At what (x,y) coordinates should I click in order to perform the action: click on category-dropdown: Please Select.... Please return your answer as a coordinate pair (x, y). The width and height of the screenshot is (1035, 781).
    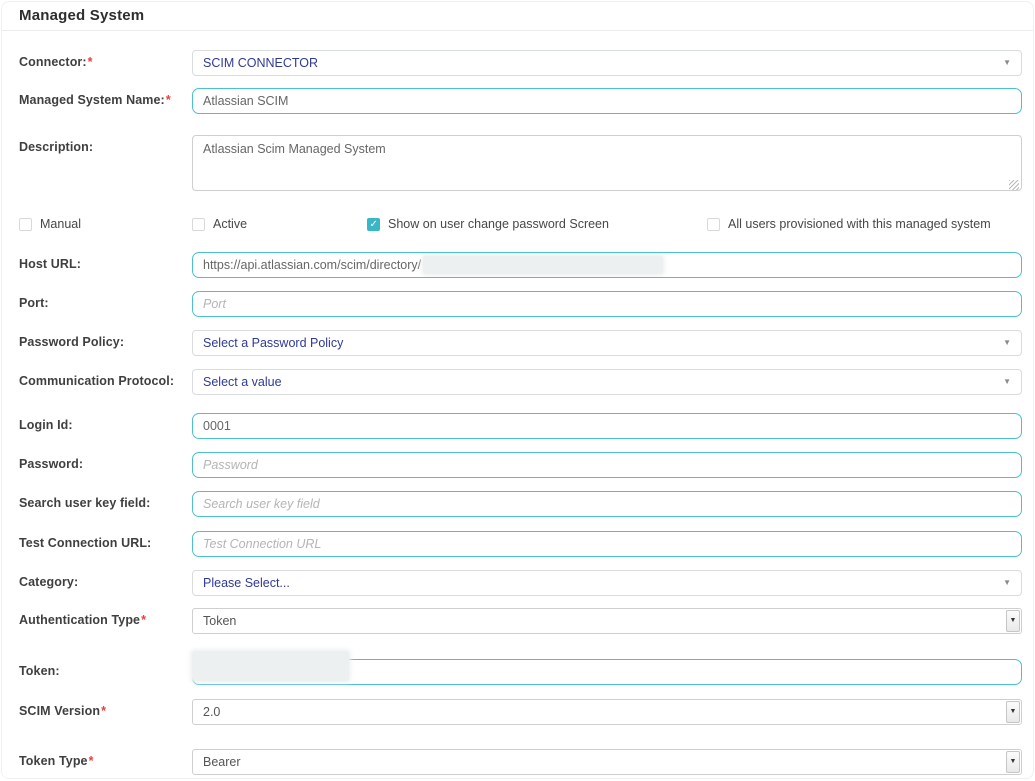
    Looking at the image, I should click on (607, 583).